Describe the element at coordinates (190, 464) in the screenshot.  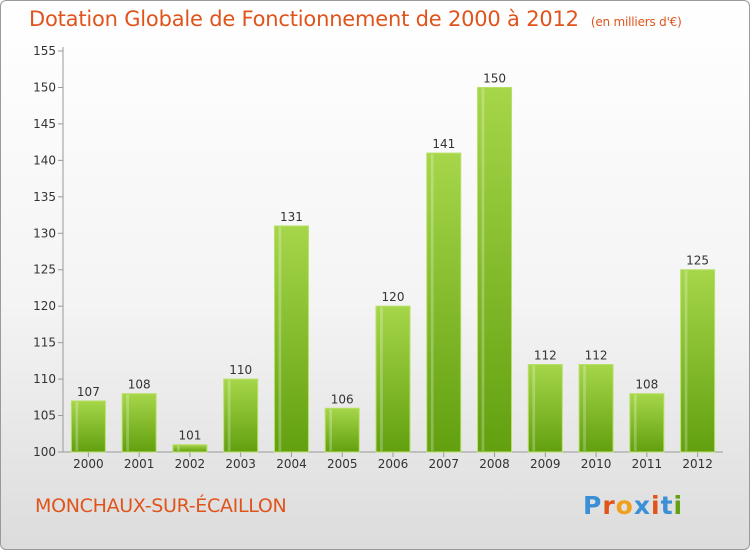
I see `x-tick-label: 2002` at that location.